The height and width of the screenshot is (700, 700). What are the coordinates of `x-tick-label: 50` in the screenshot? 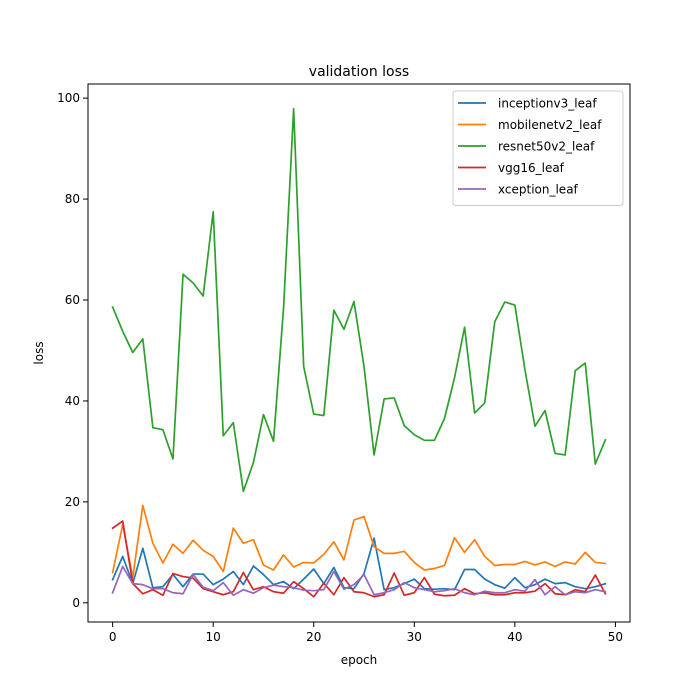 It's located at (615, 637).